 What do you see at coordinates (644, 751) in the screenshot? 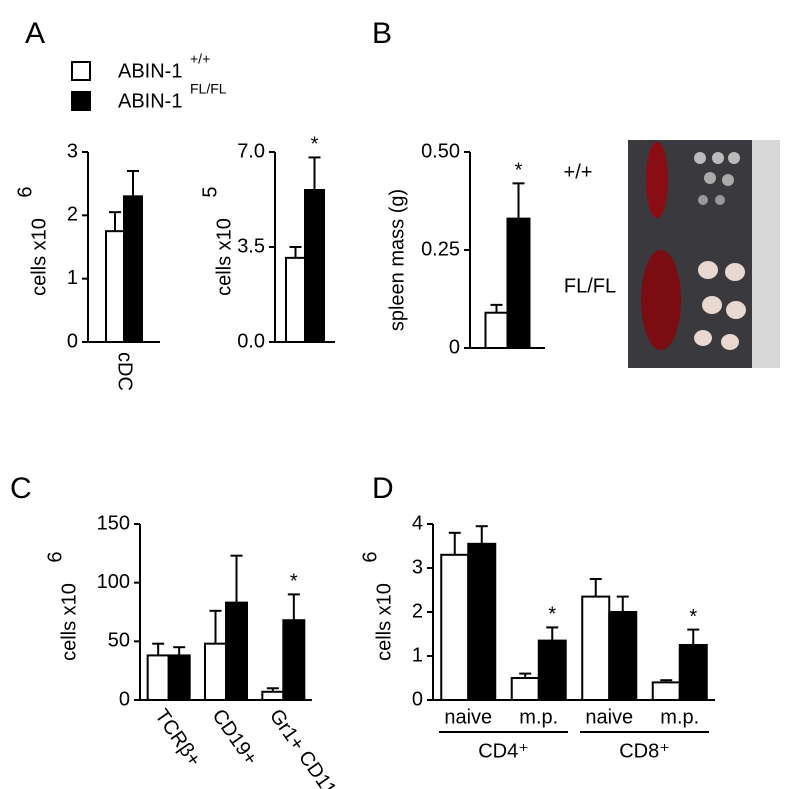
I see `group-label: CD8⁺` at bounding box center [644, 751].